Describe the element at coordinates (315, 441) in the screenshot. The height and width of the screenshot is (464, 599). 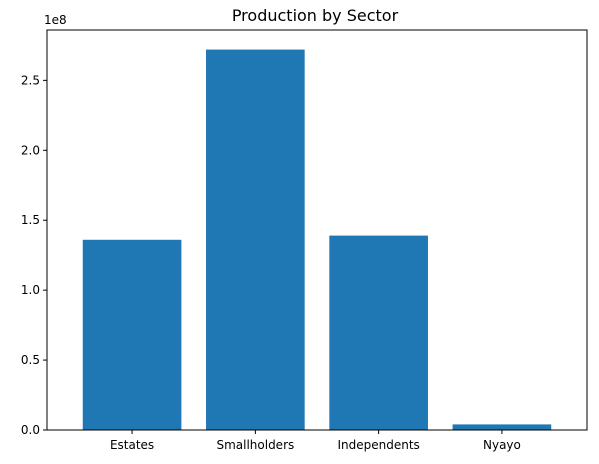
I see `x-axis: Estates Smallholders Independents Nyayo` at that location.